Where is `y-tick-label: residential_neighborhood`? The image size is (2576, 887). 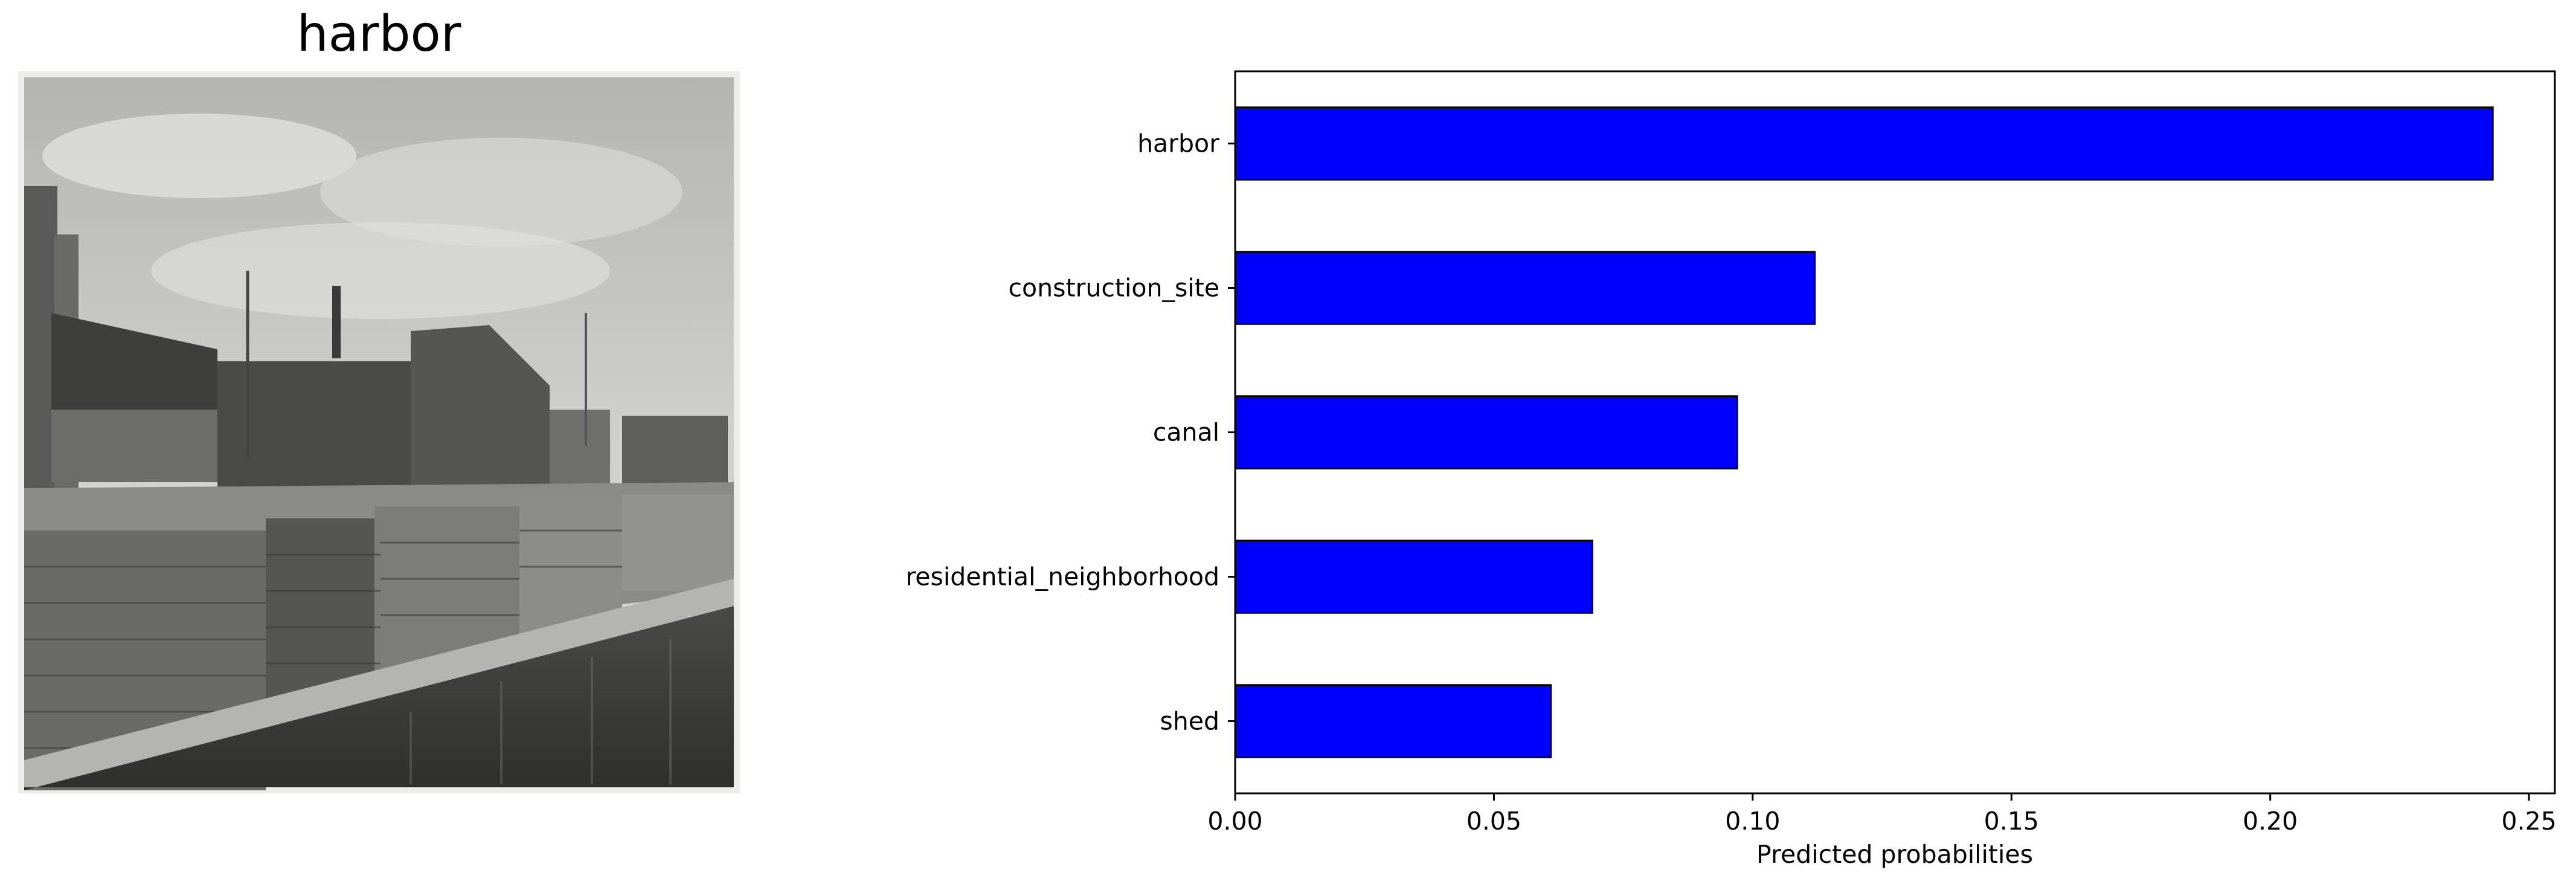 y-tick-label: residential_neighborhood is located at coordinates (1062, 577).